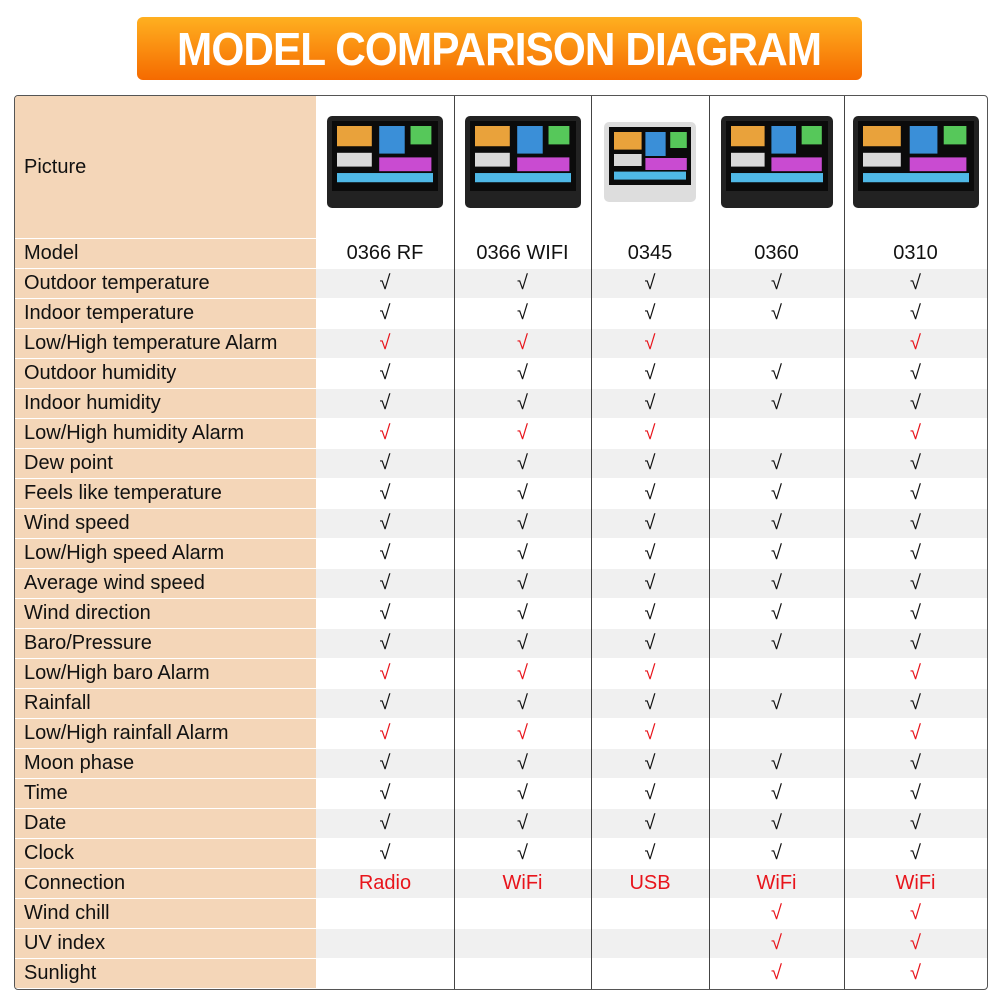  What do you see at coordinates (650, 882) in the screenshot?
I see `cell-value: USB` at bounding box center [650, 882].